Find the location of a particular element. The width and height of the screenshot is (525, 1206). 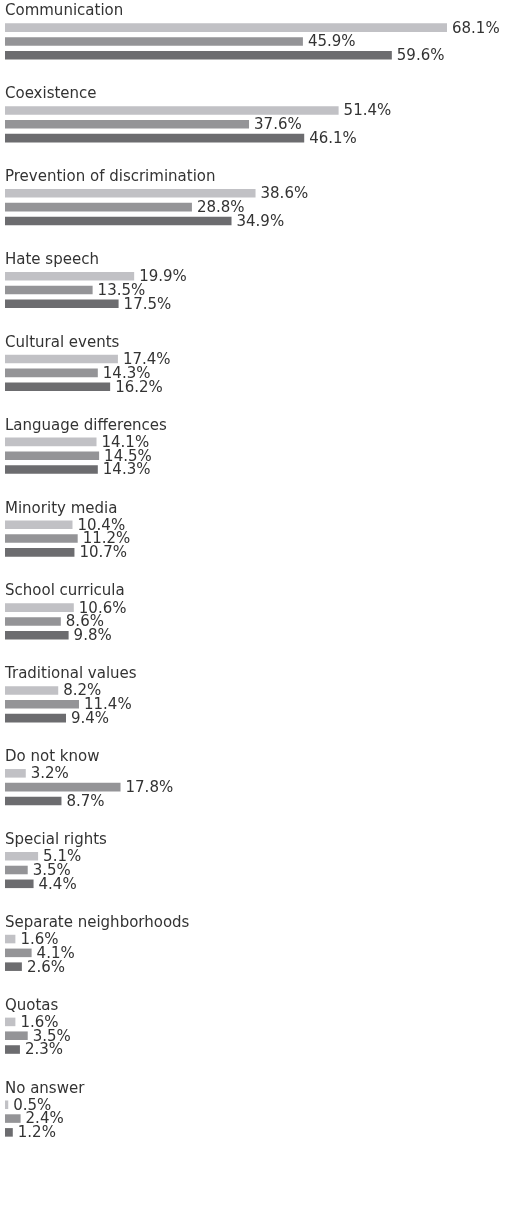

y-tick-label: Hate speech is located at coordinates (52, 258).